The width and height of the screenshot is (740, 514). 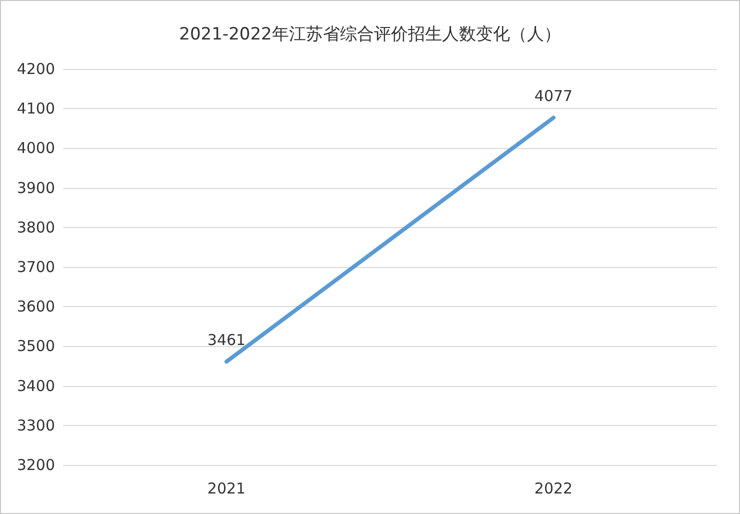 I want to click on y-tick-label: 3600, so click(x=35, y=307).